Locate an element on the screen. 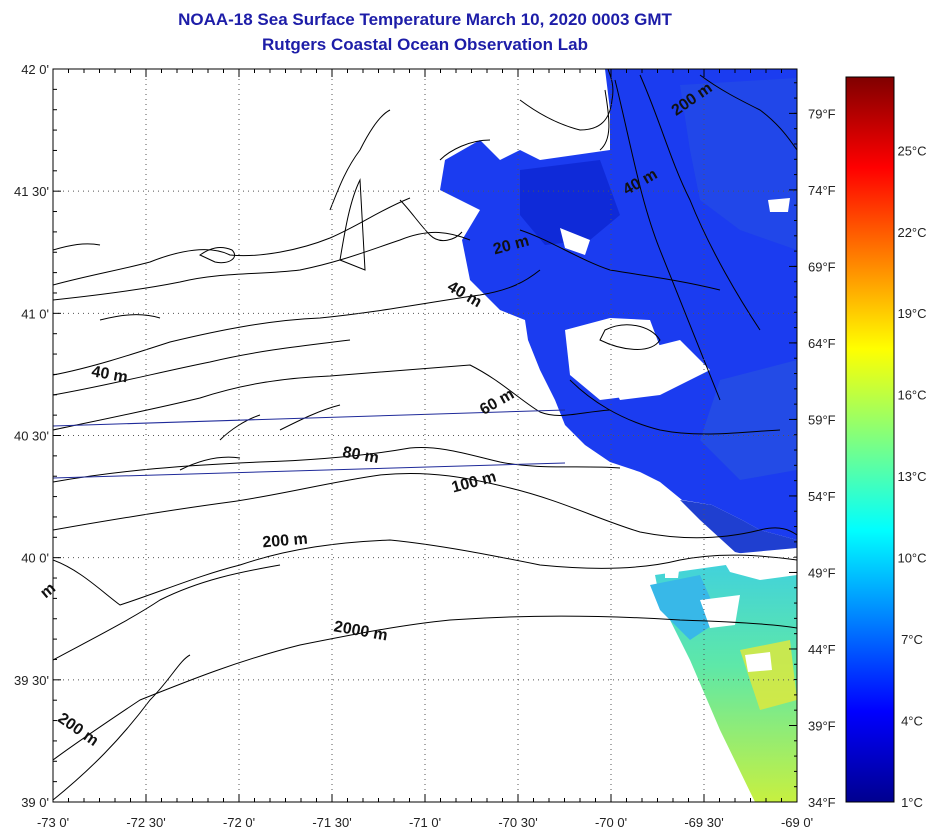 This screenshot has width=928, height=832. longitude-tick-label: -70 30' is located at coordinates (517, 822).